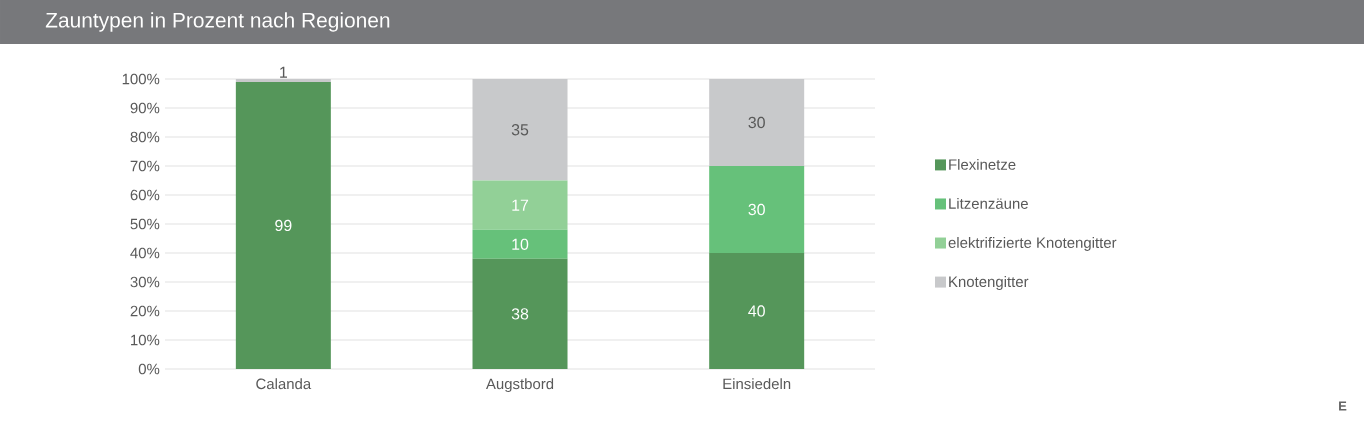 The height and width of the screenshot is (426, 1364). What do you see at coordinates (145, 137) in the screenshot?
I see `y-tick-label: 80%` at bounding box center [145, 137].